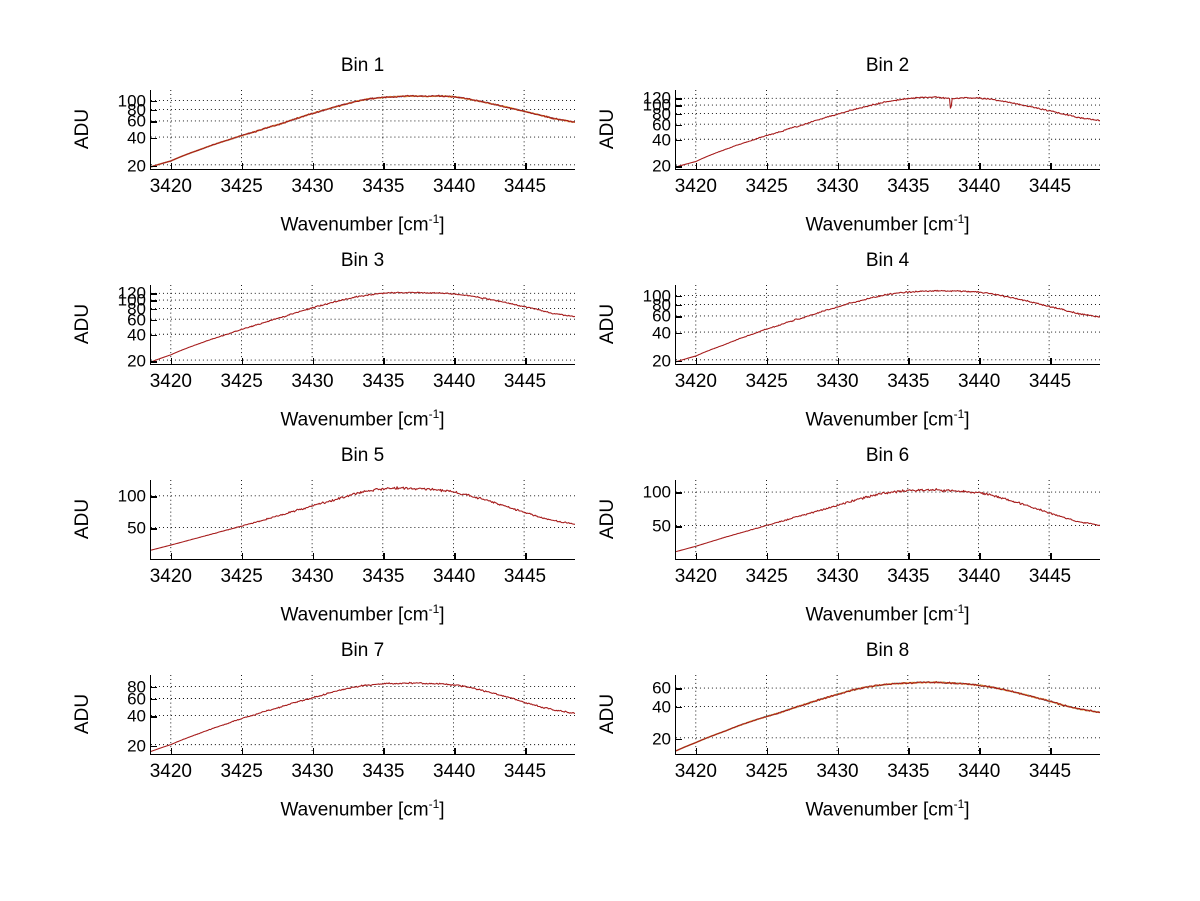  Describe the element at coordinates (887, 650) in the screenshot. I see `subplot-title: Bin 8` at that location.